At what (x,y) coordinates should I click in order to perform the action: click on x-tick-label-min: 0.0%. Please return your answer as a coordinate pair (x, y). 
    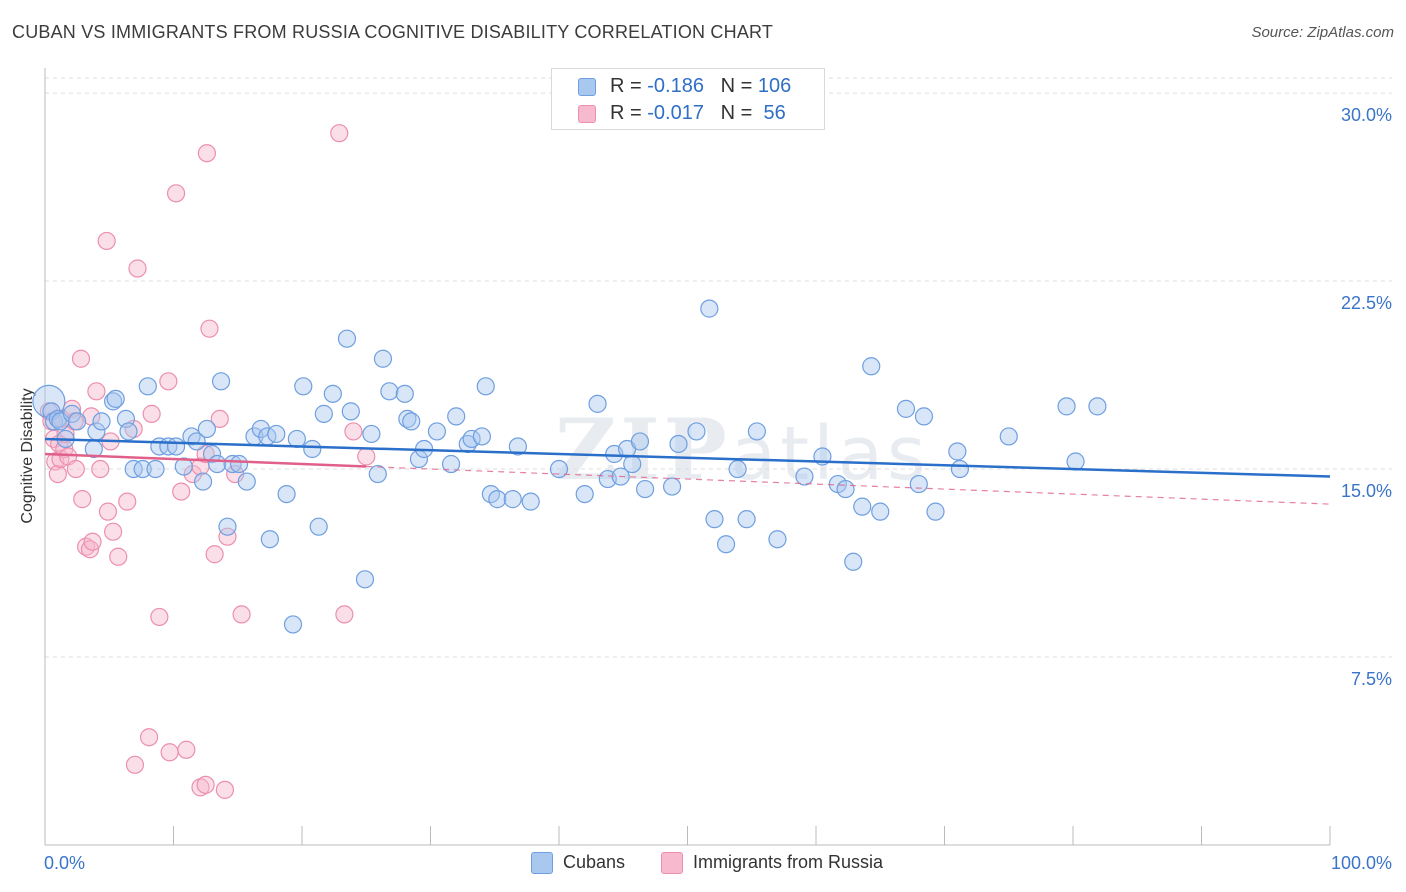
    Looking at the image, I should click on (64, 863).